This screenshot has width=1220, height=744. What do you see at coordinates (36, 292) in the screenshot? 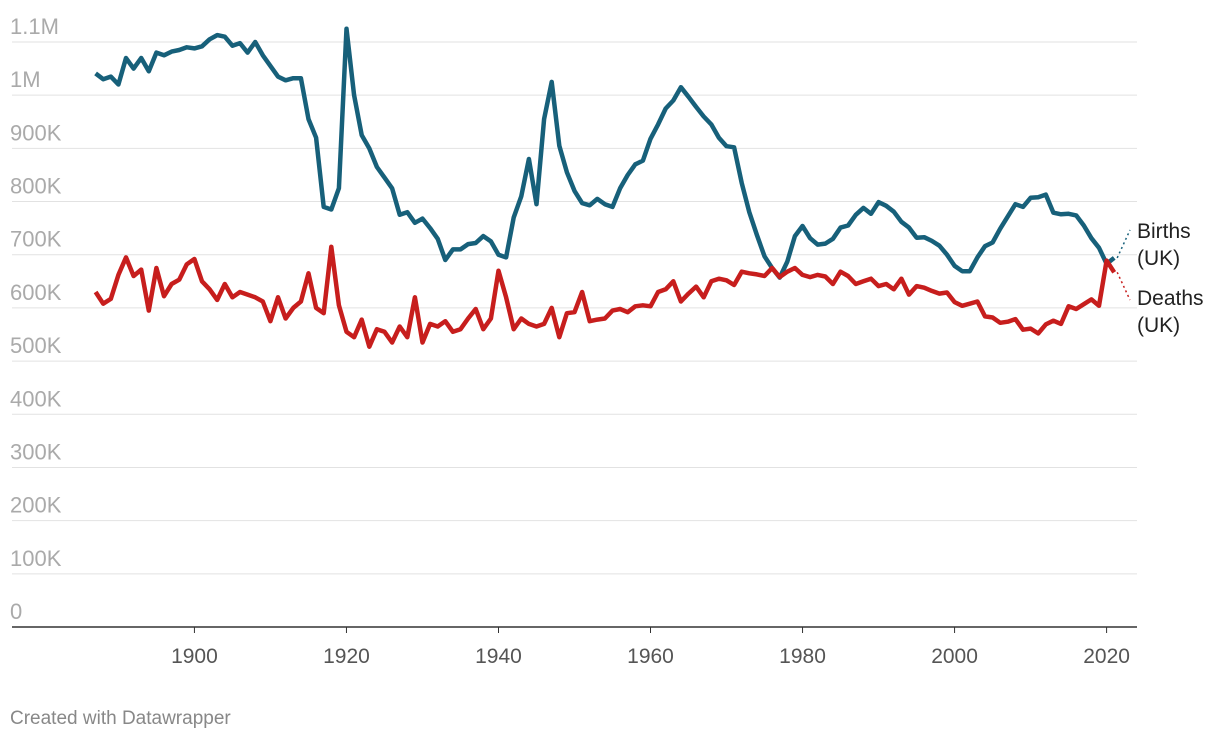
I see `y-tick-label: 600K` at bounding box center [36, 292].